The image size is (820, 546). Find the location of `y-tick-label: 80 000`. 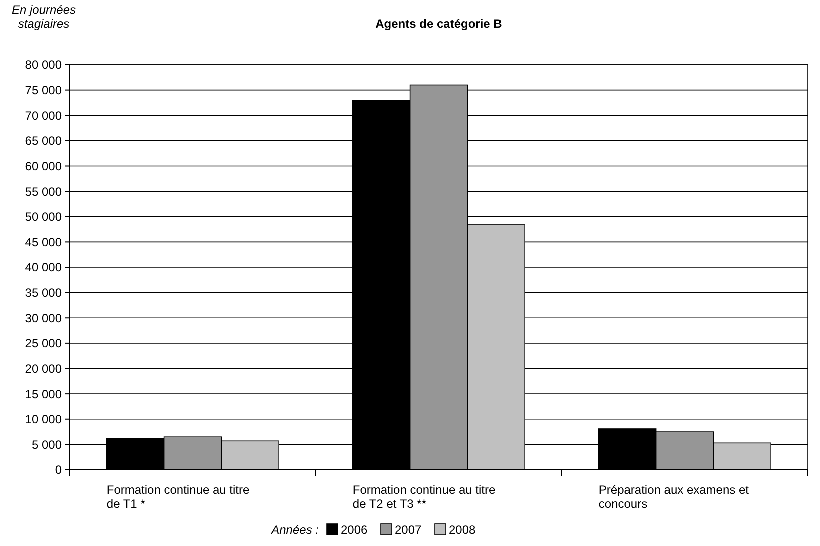

y-tick-label: 80 000 is located at coordinates (43, 65).